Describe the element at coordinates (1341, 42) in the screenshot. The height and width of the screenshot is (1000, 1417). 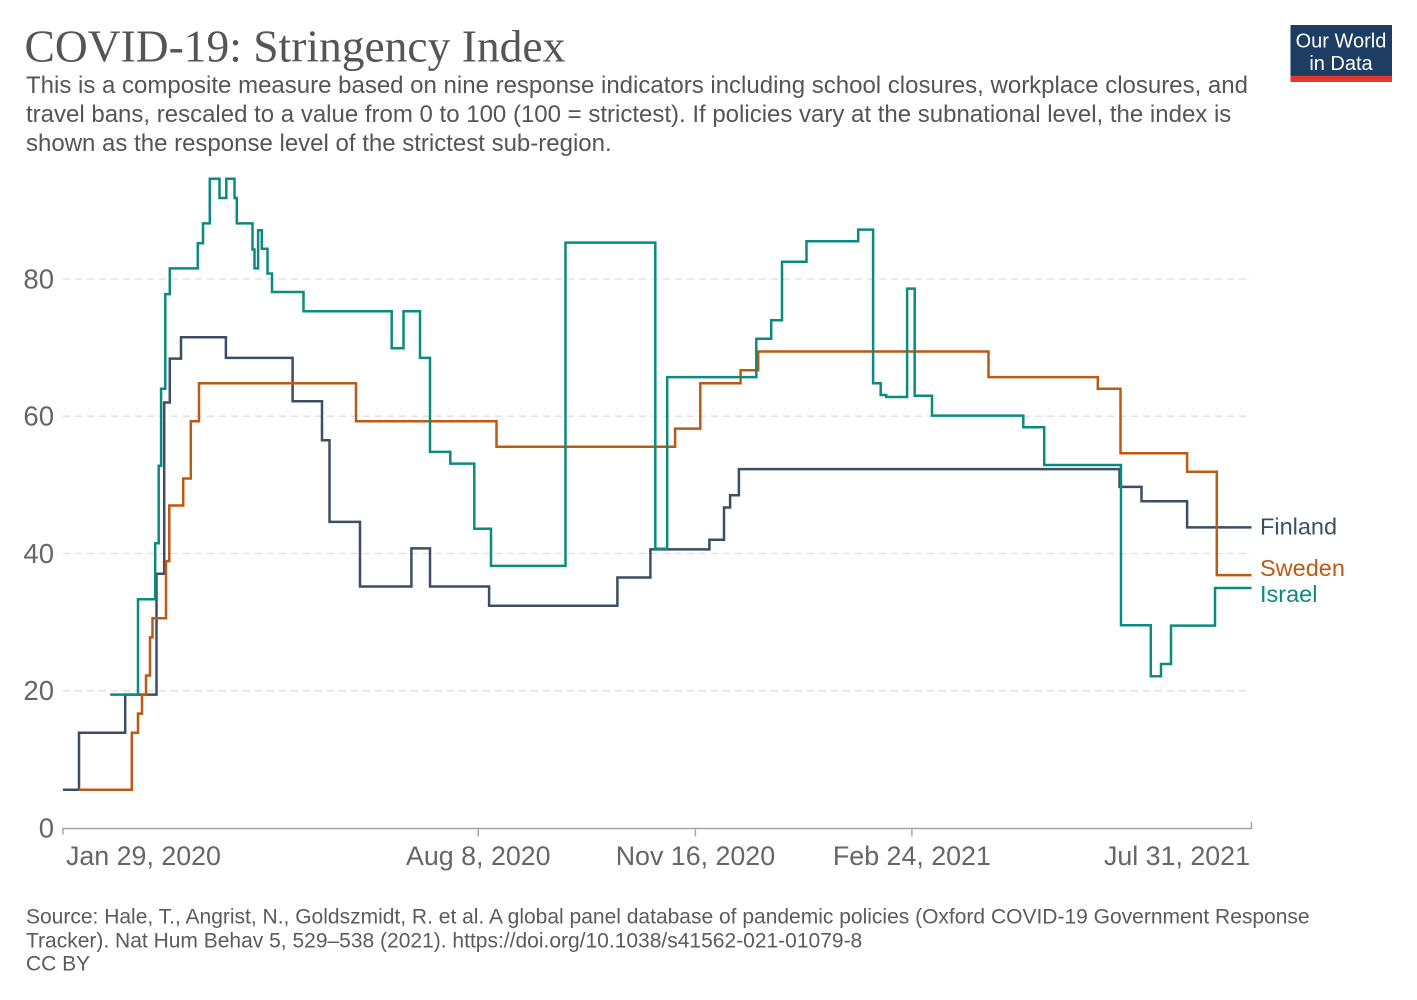
I see `svg-text: Our World` at that location.